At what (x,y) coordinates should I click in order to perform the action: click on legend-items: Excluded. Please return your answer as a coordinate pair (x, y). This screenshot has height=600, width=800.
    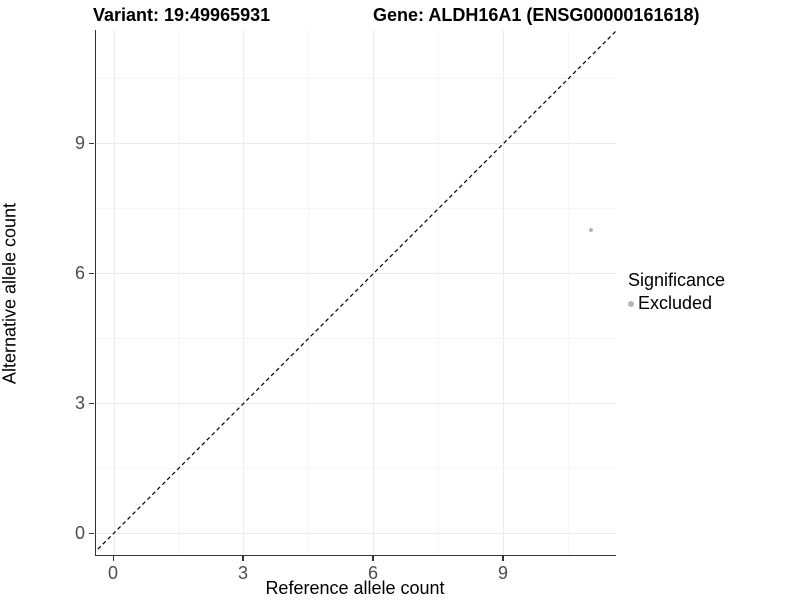
    Looking at the image, I should click on (676, 303).